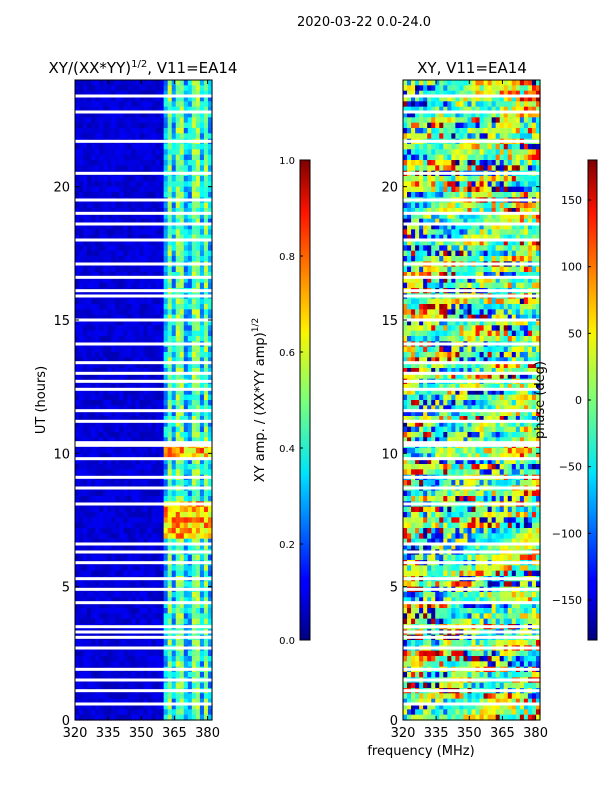  I want to click on colorbar-tick-label: 0.2, so click(287, 545).